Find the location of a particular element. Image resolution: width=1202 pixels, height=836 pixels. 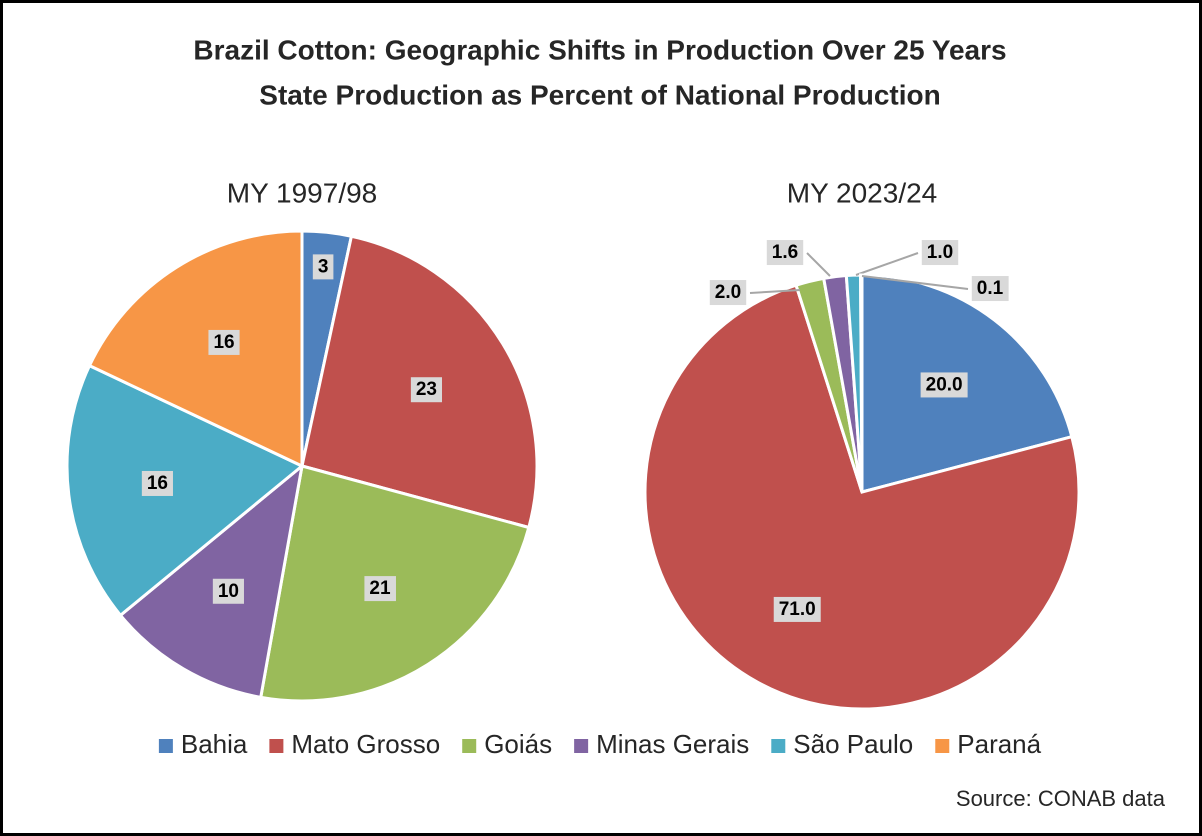

source: Source: CONAB data is located at coordinates (1061, 798).